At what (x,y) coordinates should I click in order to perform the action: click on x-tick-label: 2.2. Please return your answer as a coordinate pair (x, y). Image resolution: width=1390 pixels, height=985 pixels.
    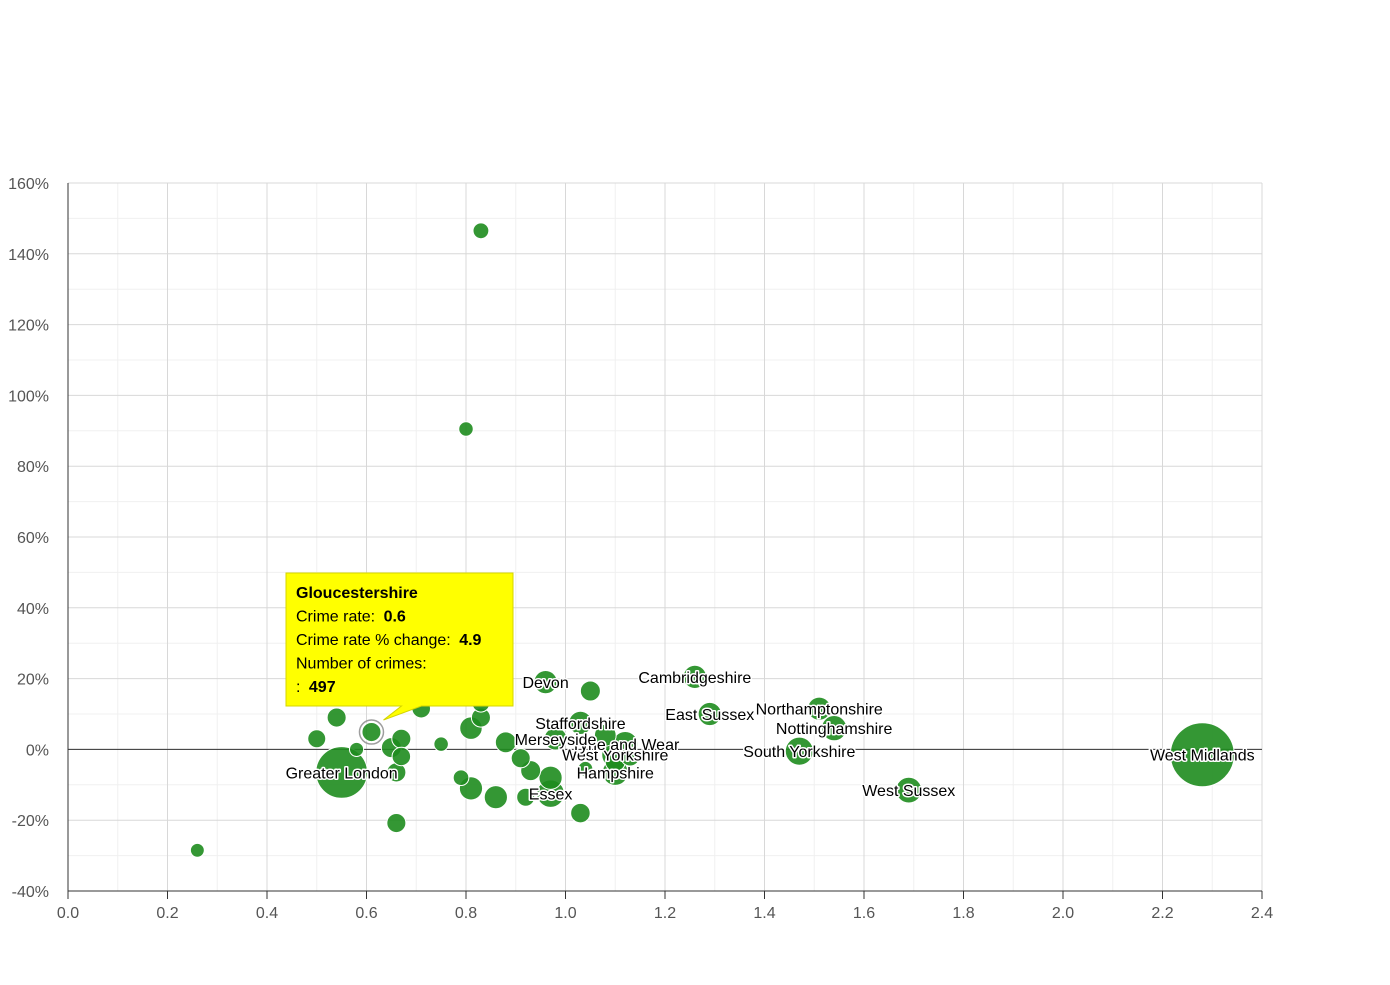
    Looking at the image, I should click on (1162, 913).